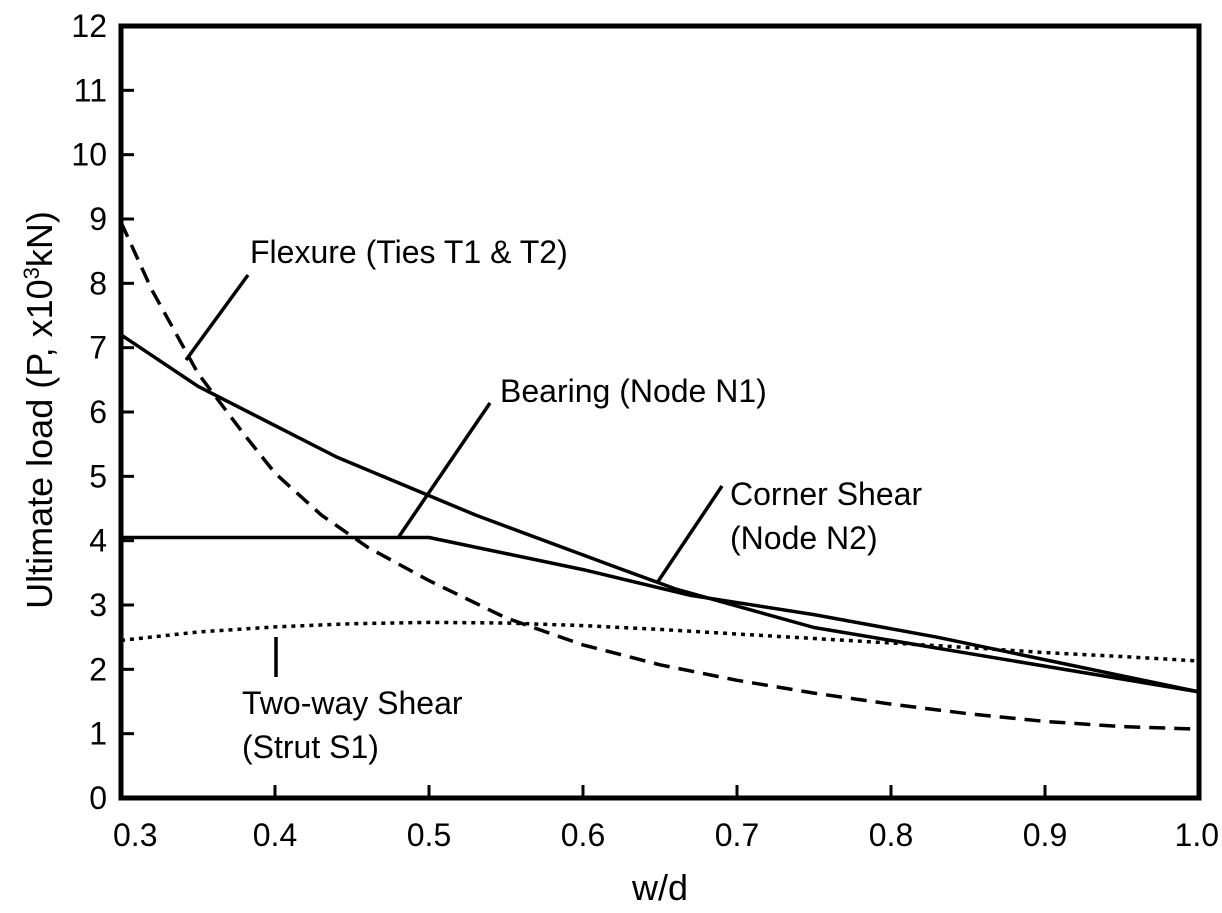 The height and width of the screenshot is (913, 1222). I want to click on annotation-two-way-shear: Two-way Shear, so click(352, 703).